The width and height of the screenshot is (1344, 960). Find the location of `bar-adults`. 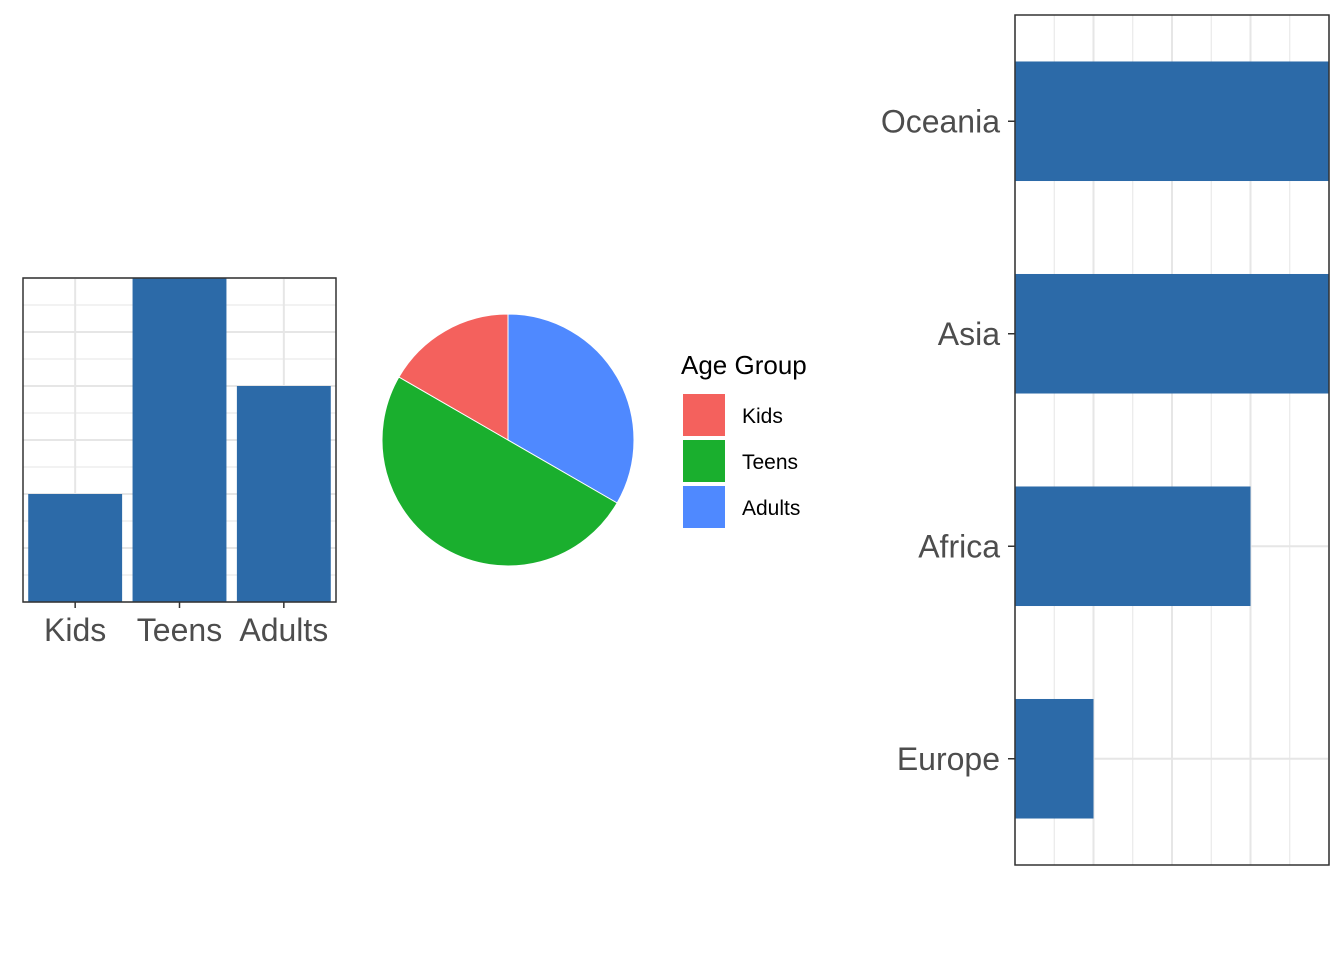

bar-adults is located at coordinates (283, 494).